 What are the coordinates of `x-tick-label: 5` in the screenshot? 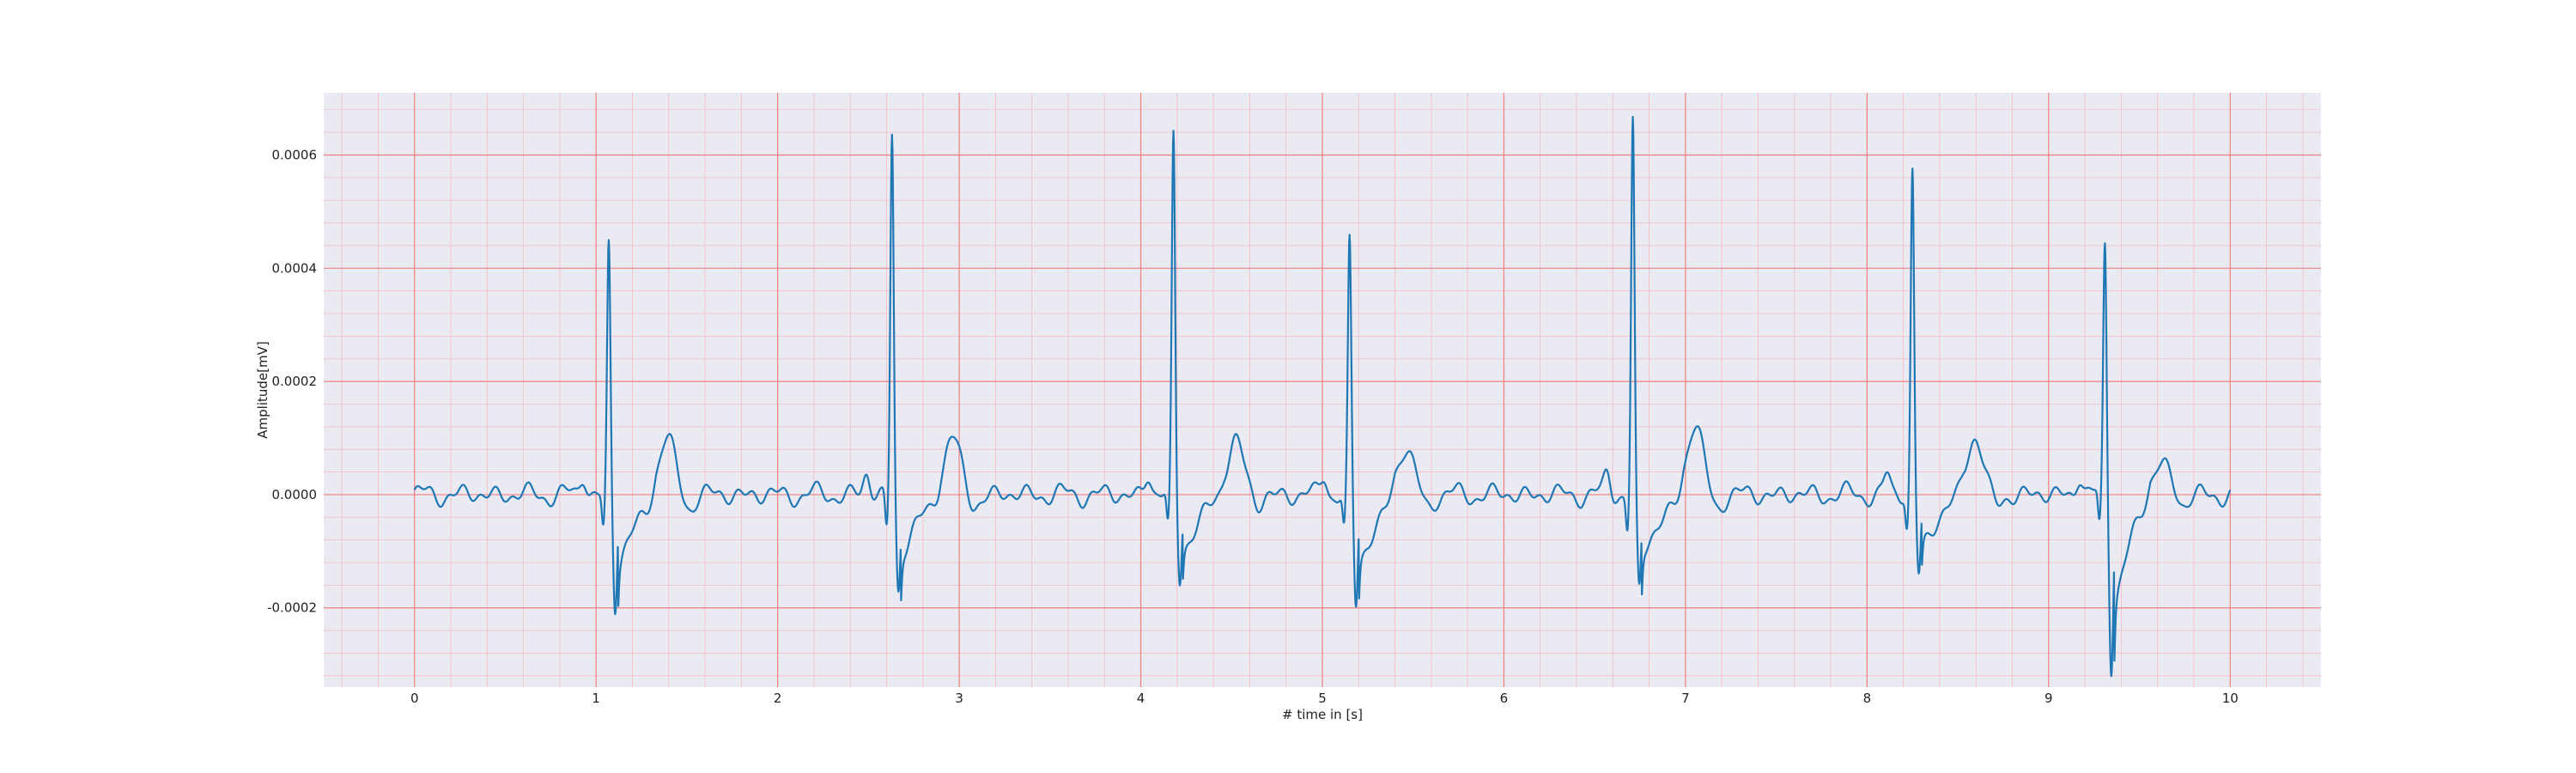 It's located at (1323, 698).